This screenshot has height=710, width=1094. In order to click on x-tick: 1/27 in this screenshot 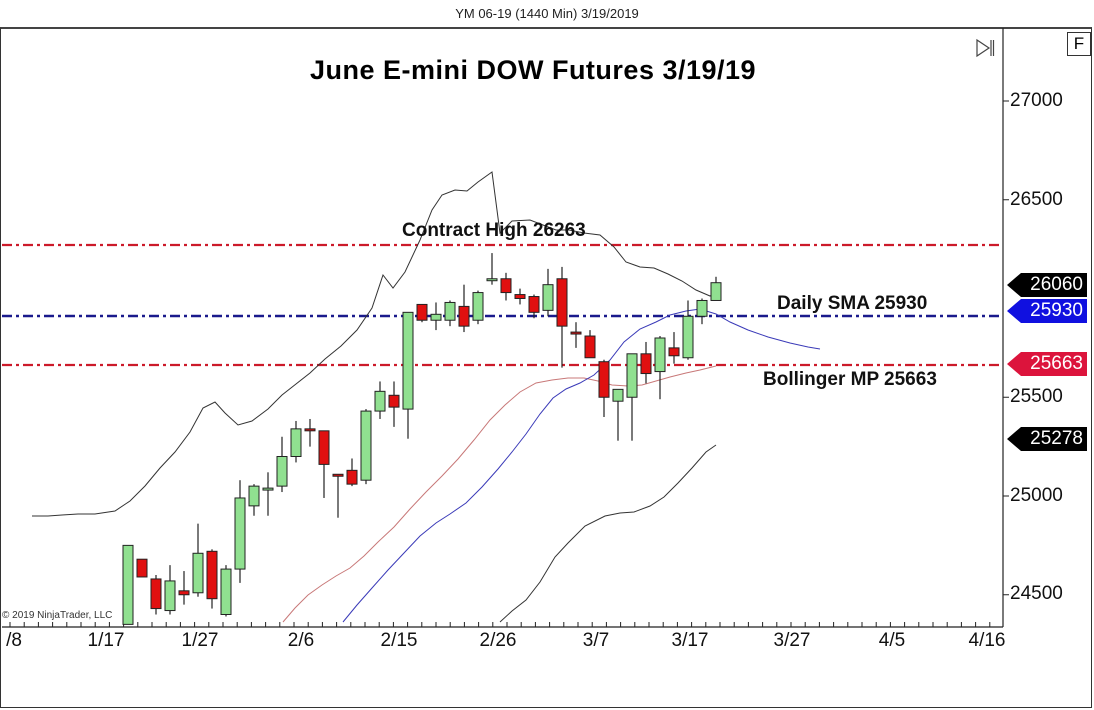, I will do `click(200, 640)`.